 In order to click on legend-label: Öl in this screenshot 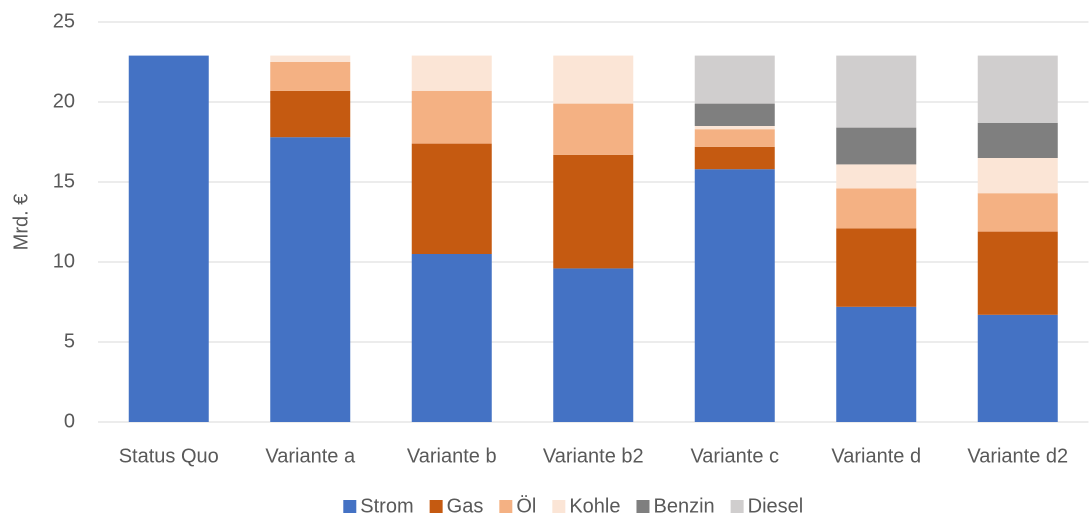, I will do `click(526, 506)`.